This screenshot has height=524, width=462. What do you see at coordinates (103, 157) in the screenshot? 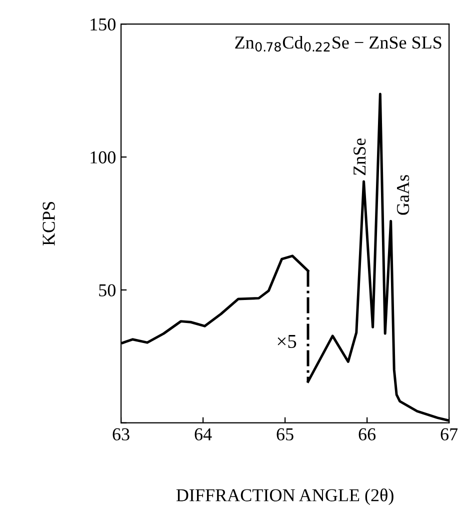
I see `y-tick-label: 100` at bounding box center [103, 157].